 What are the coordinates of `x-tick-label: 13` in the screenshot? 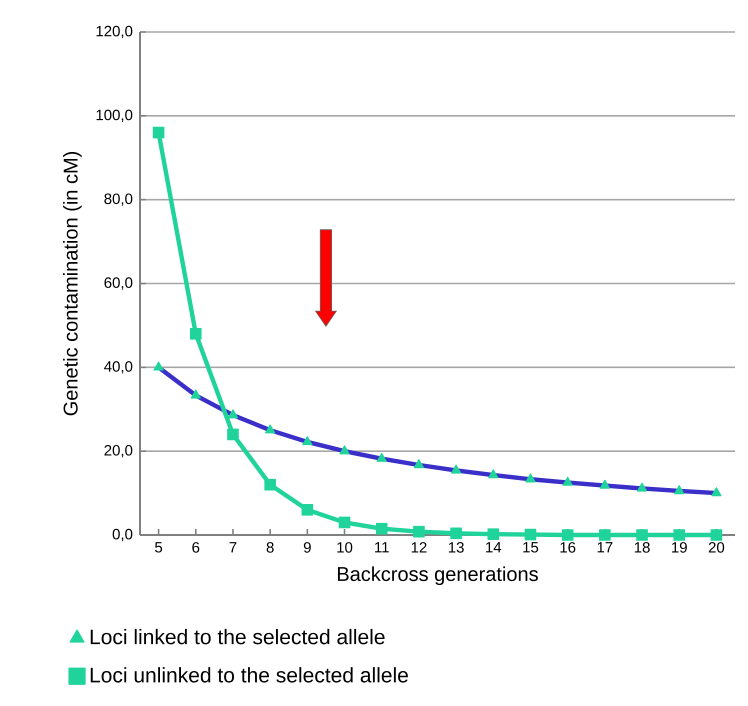 It's located at (456, 547).